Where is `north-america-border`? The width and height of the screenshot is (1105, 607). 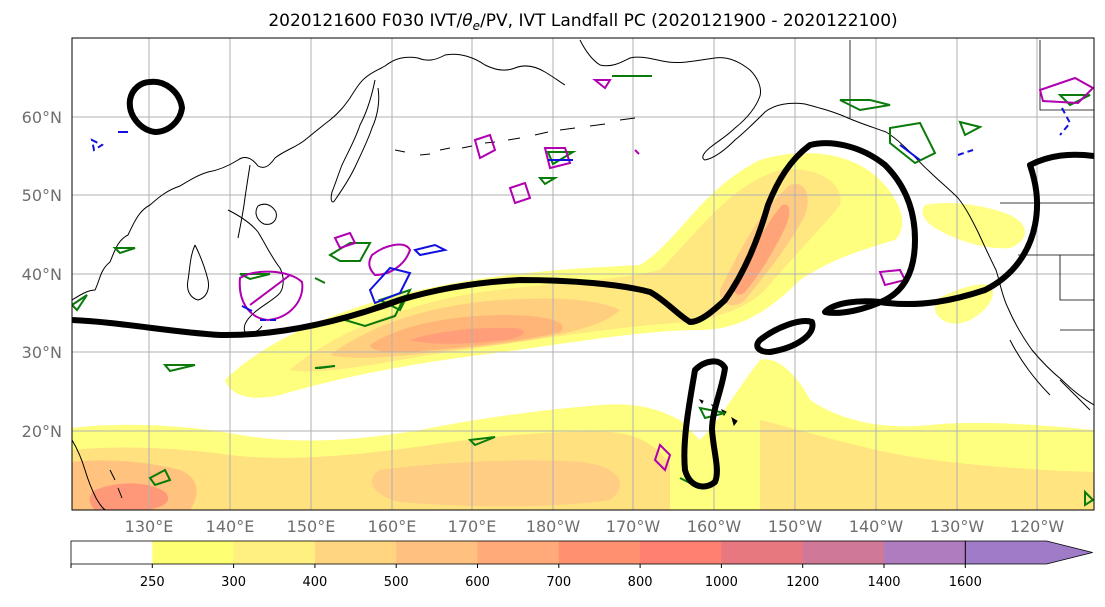 north-america-border is located at coordinates (971, 185).